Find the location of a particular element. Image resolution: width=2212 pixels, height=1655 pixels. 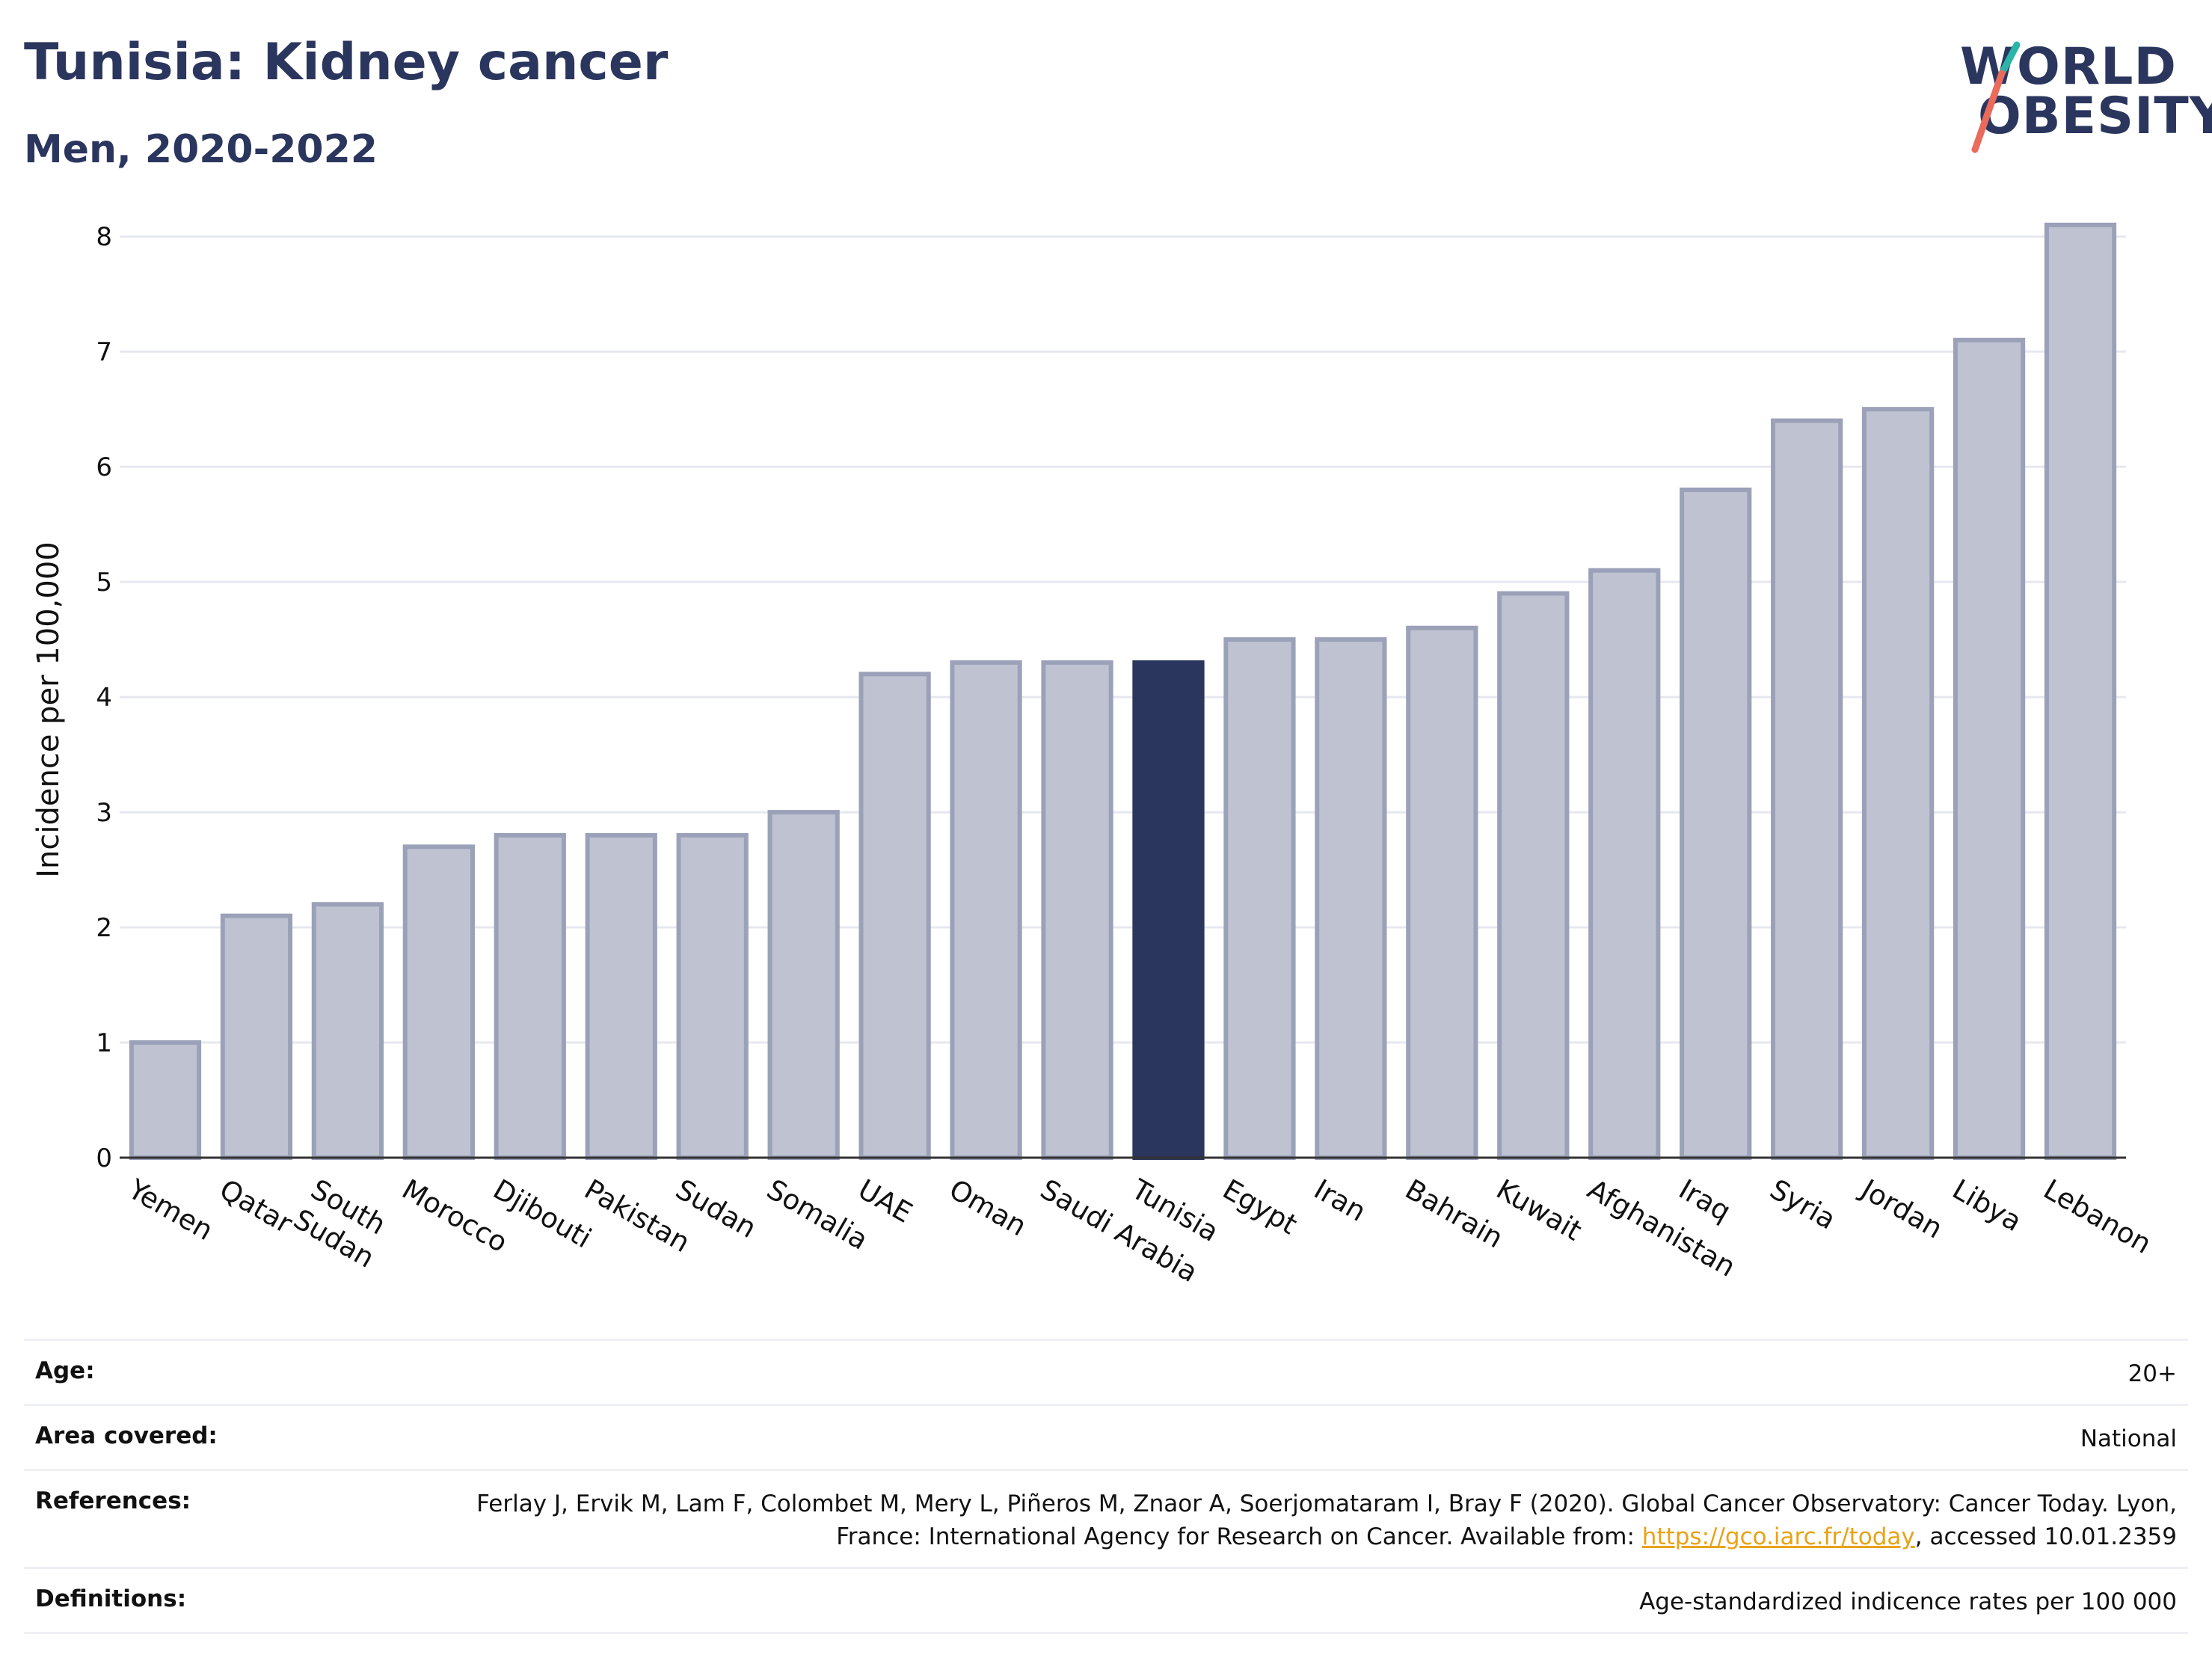

chart-title: Tunisia: Kidney cancer is located at coordinates (346, 62).